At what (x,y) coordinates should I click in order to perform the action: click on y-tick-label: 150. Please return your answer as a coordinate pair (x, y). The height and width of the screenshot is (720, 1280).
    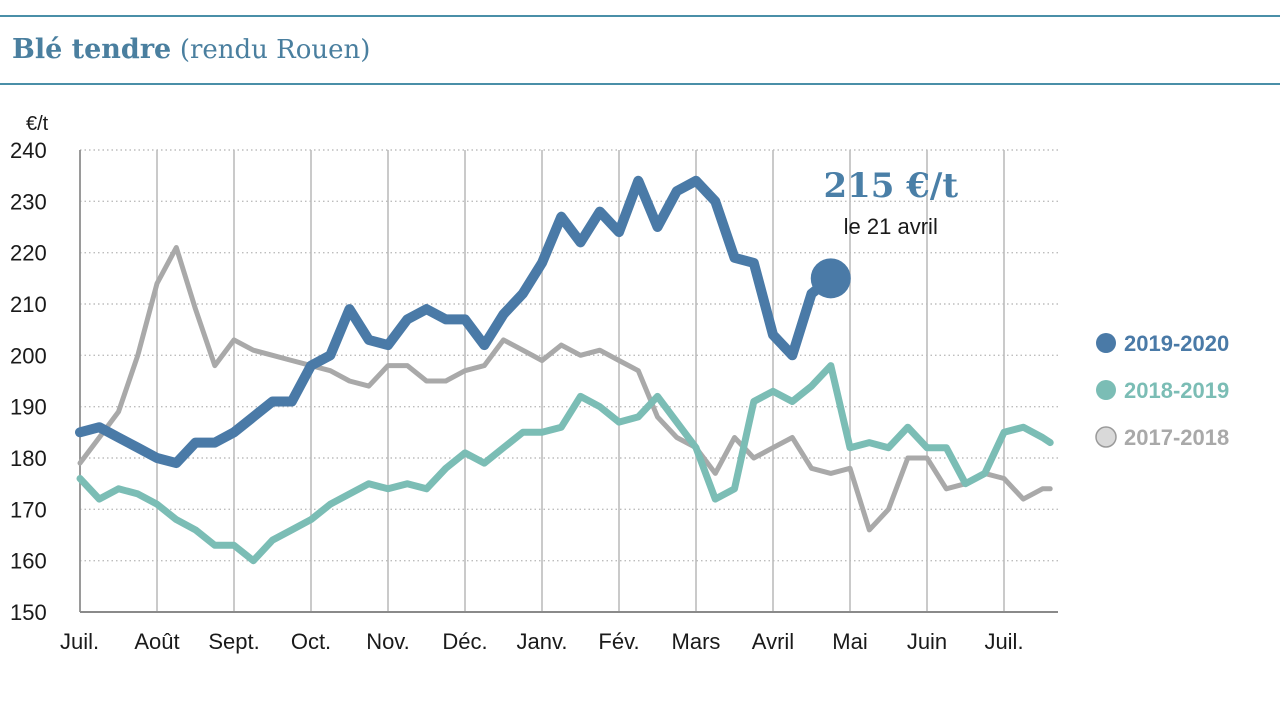
    Looking at the image, I should click on (28, 612).